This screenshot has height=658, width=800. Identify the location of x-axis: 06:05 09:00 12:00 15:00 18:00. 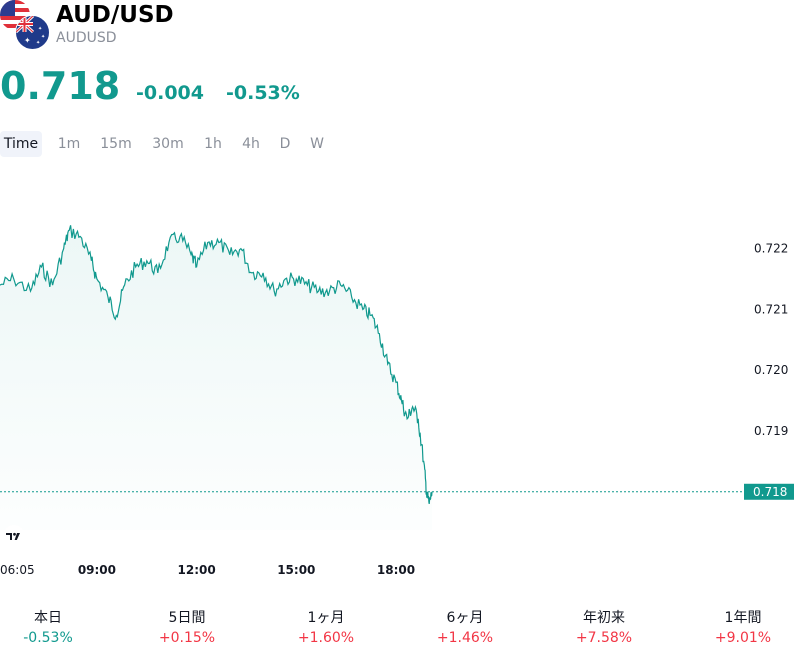
(207, 570).